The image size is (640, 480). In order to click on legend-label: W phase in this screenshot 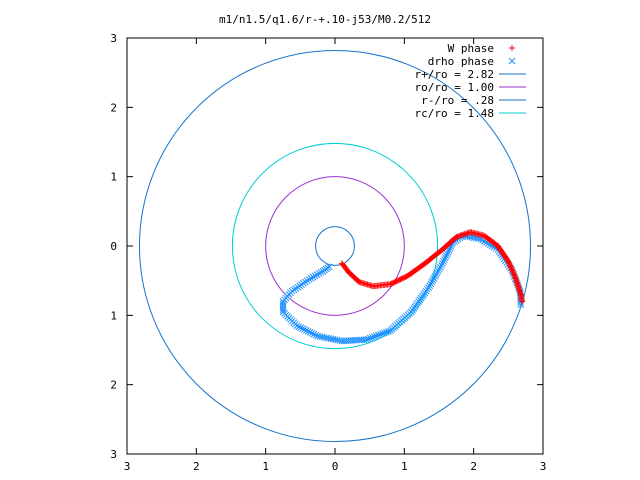, I will do `click(471, 48)`.